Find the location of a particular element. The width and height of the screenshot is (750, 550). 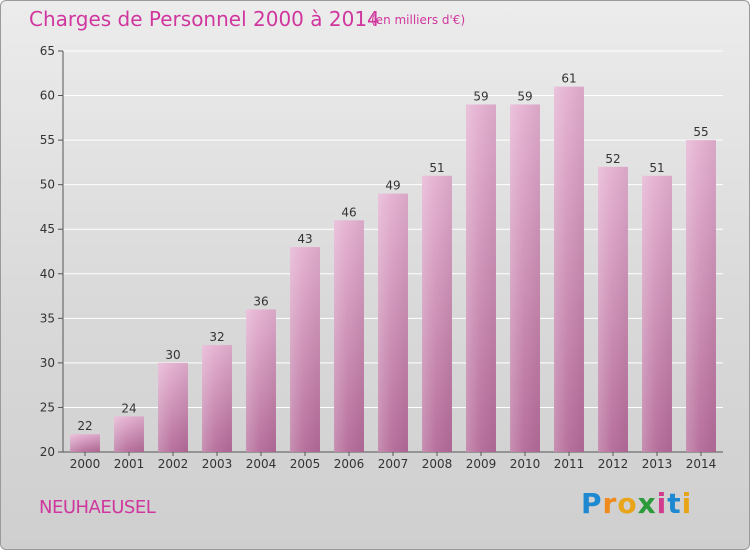

y-tick-label: 55 is located at coordinates (47, 140).